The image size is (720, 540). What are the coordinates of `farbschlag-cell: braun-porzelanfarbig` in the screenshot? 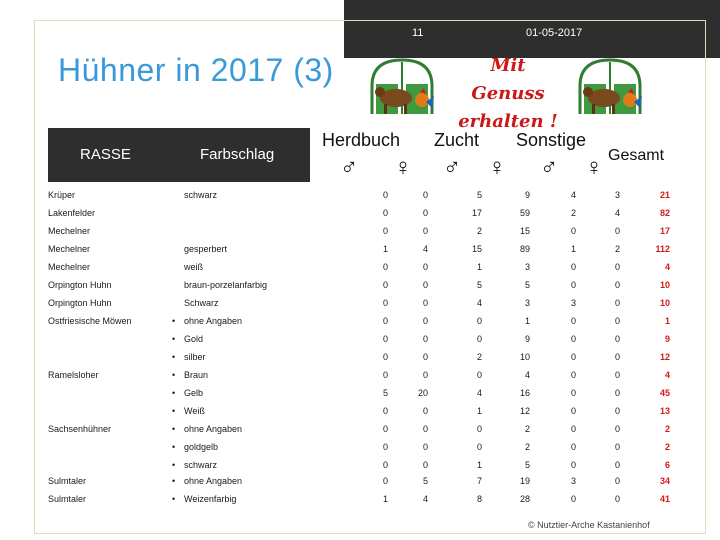 It's located at (219, 285).